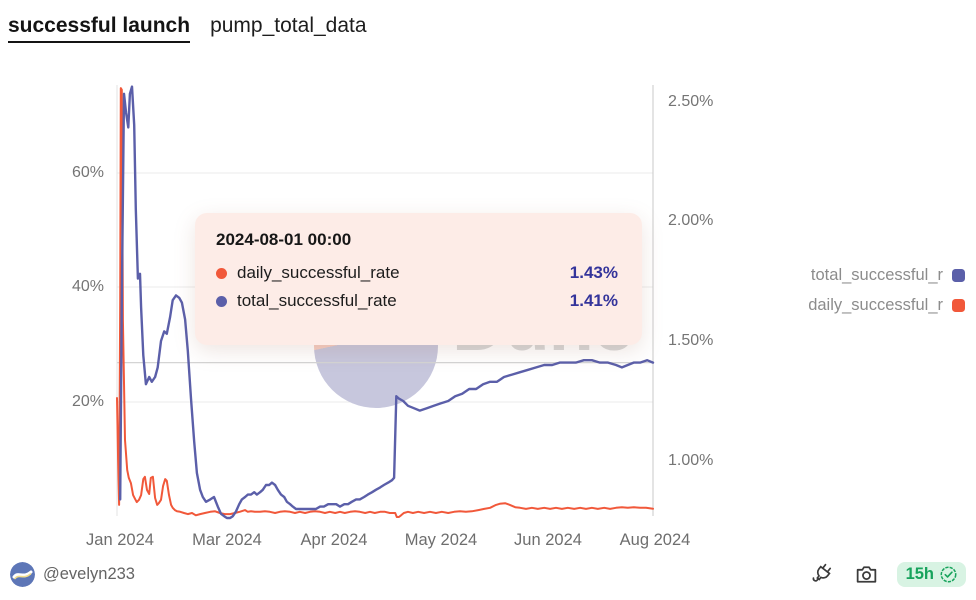 Image resolution: width=976 pixels, height=600 pixels. Describe the element at coordinates (593, 300) in the screenshot. I see `tooltip-series-value: 1.41%` at that location.